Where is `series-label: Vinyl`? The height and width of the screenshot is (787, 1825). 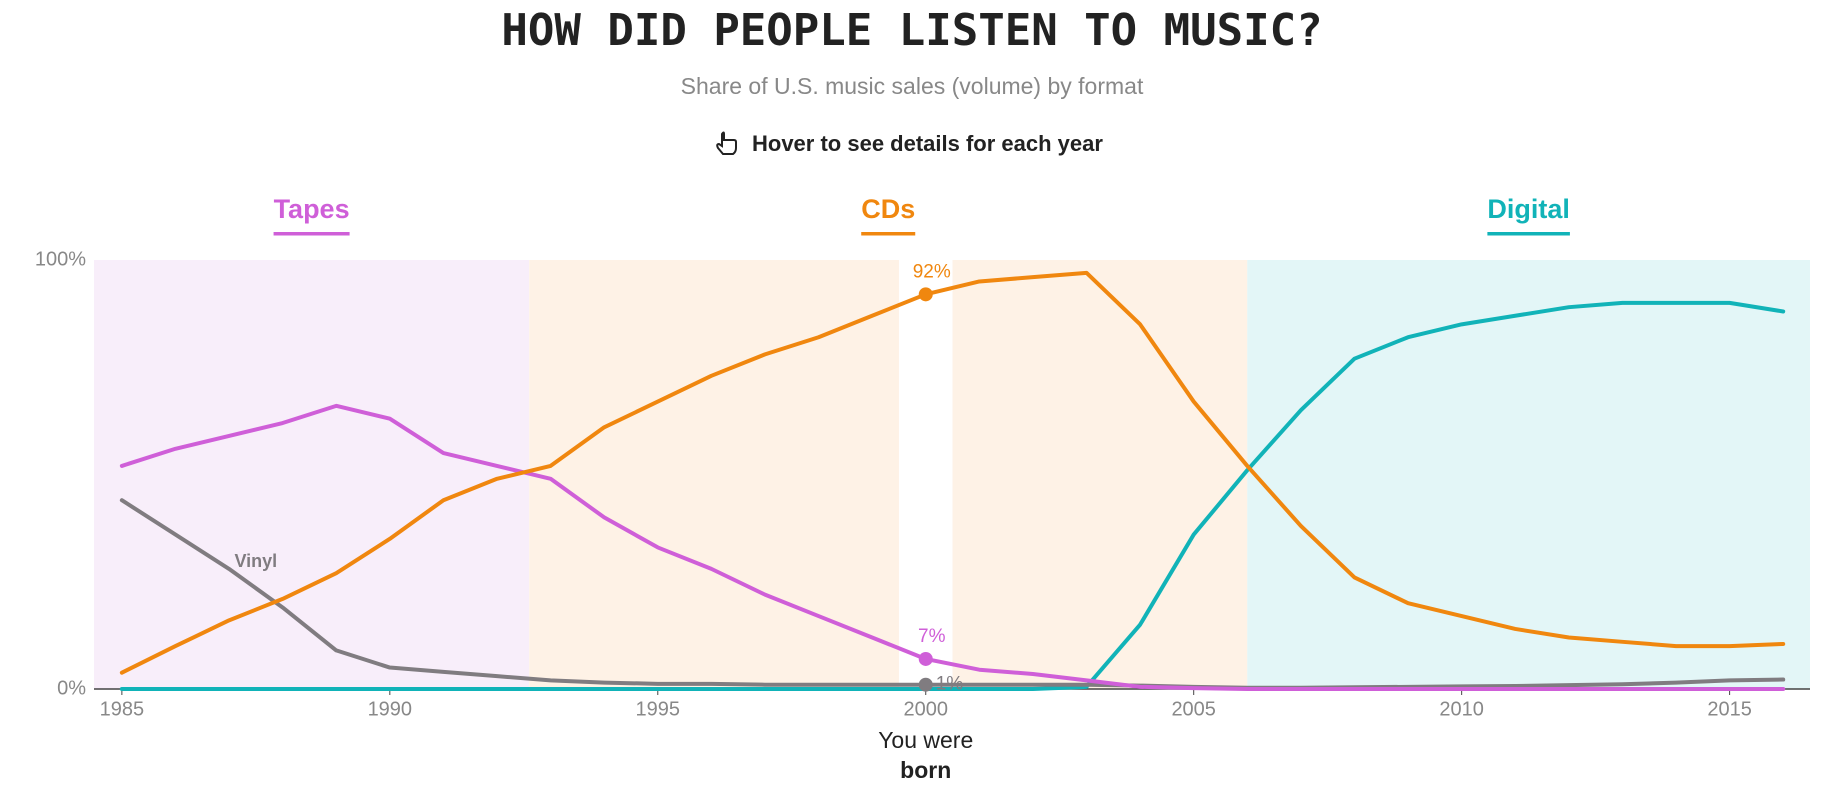 series-label: Vinyl is located at coordinates (255, 561).